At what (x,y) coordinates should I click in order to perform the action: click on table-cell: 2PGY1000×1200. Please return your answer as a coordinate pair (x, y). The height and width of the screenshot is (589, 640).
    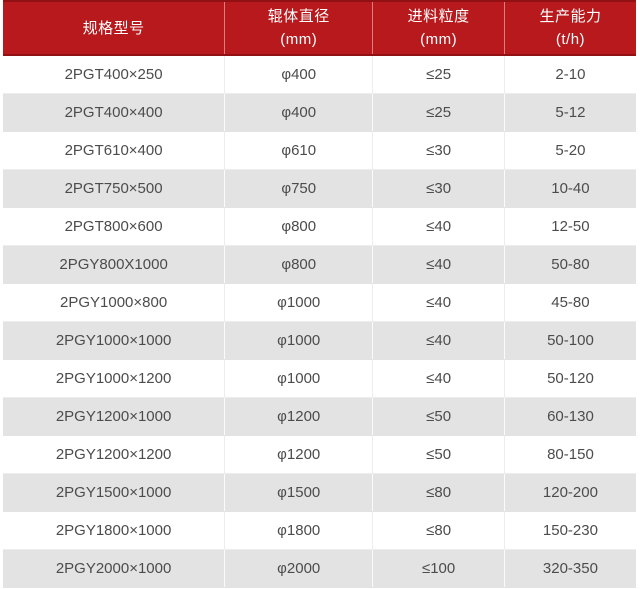
    Looking at the image, I should click on (114, 378).